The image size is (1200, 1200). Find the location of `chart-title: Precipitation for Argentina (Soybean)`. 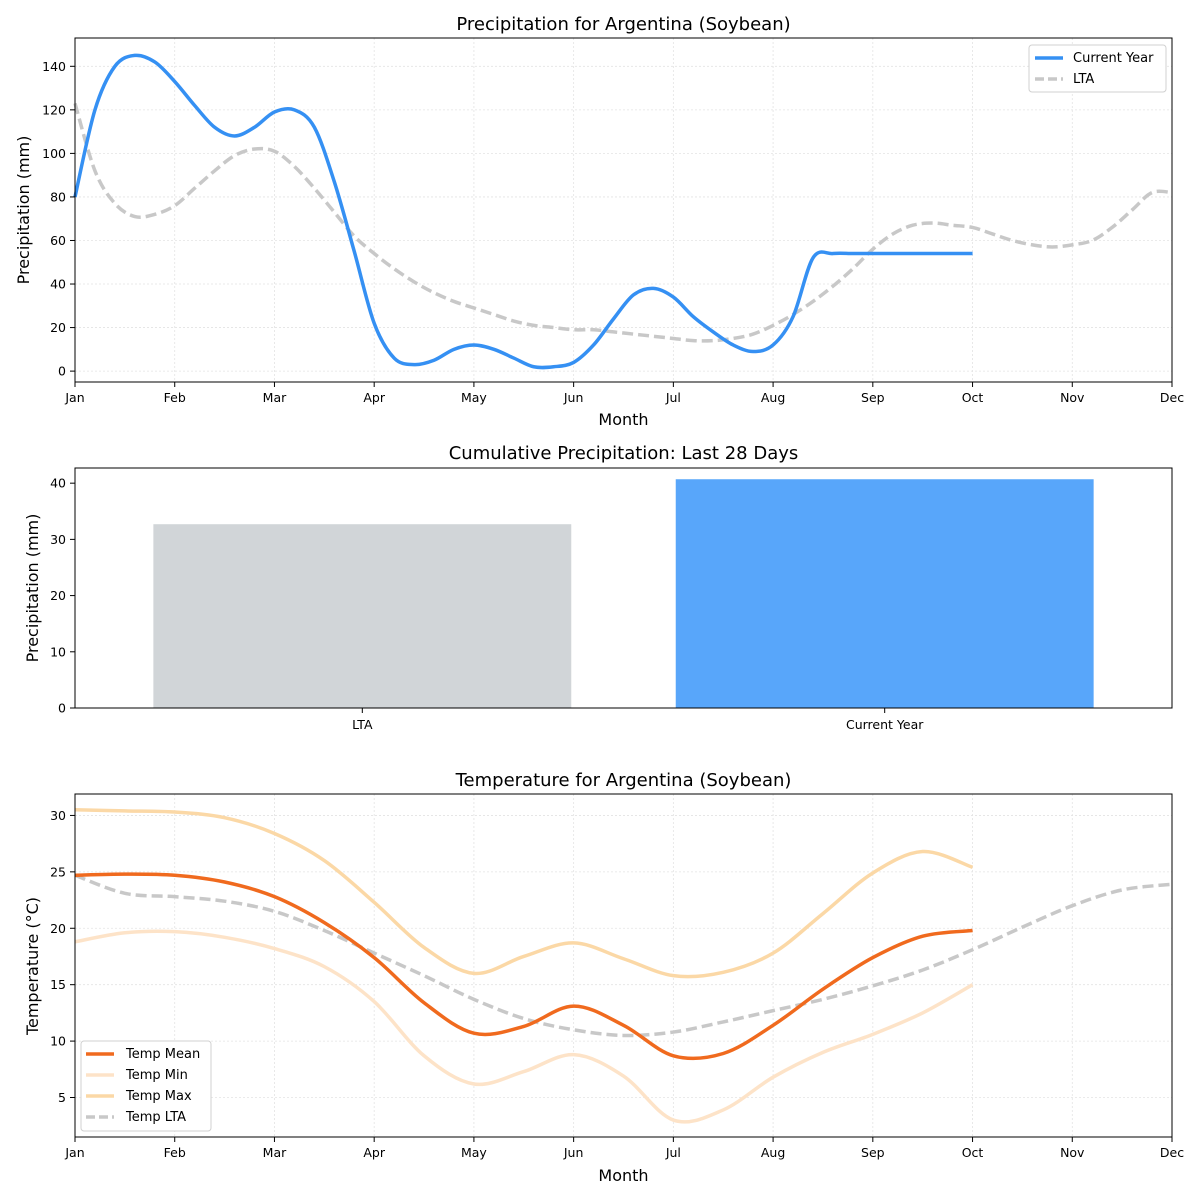

chart-title: Precipitation for Argentina (Soybean) is located at coordinates (623, 24).